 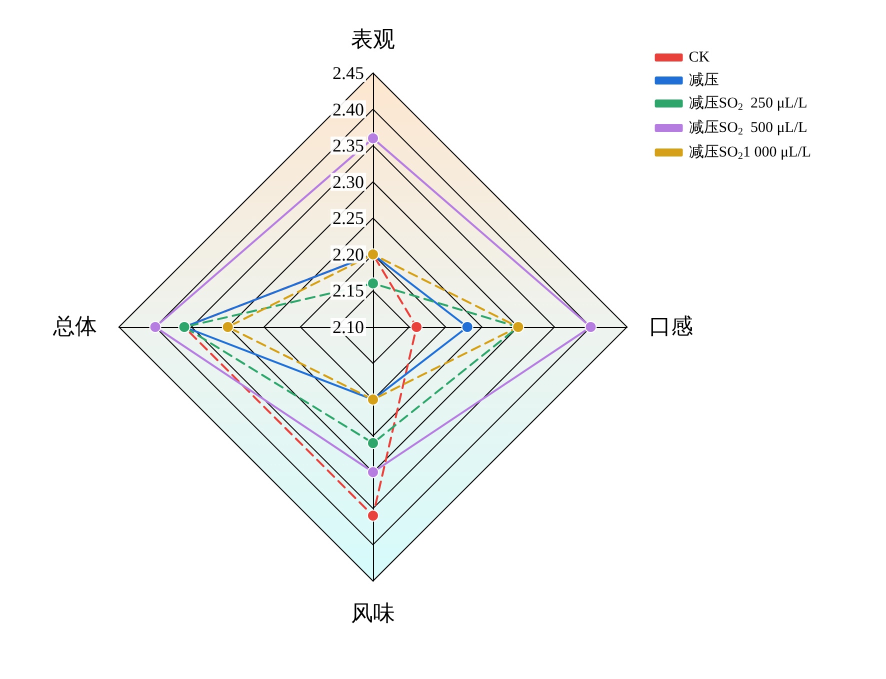 I want to click on y-tick-label: 2.40, so click(x=348, y=109).